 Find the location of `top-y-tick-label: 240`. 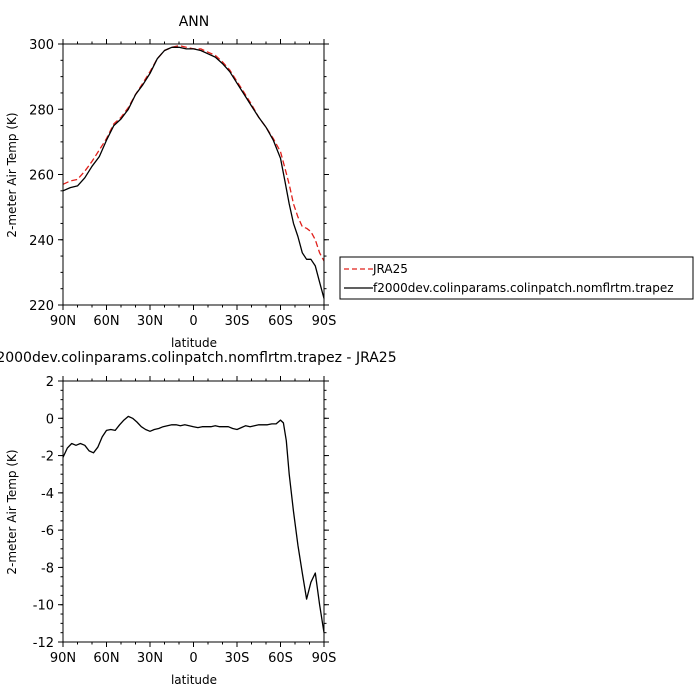

top-y-tick-label: 240 is located at coordinates (41, 241).